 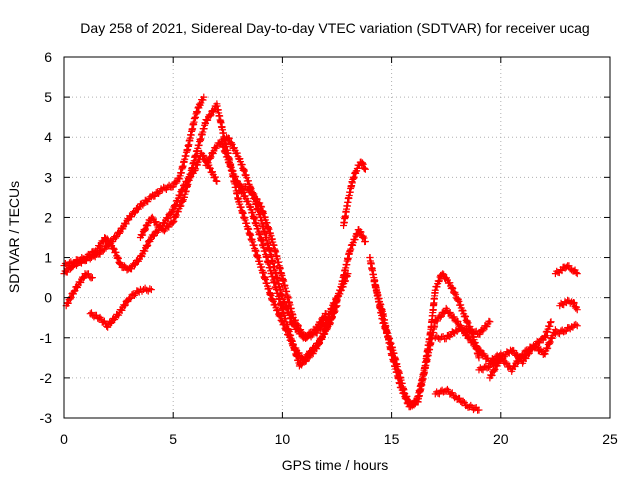 What do you see at coordinates (566, 329) in the screenshot?
I see `series-track-r` at bounding box center [566, 329].